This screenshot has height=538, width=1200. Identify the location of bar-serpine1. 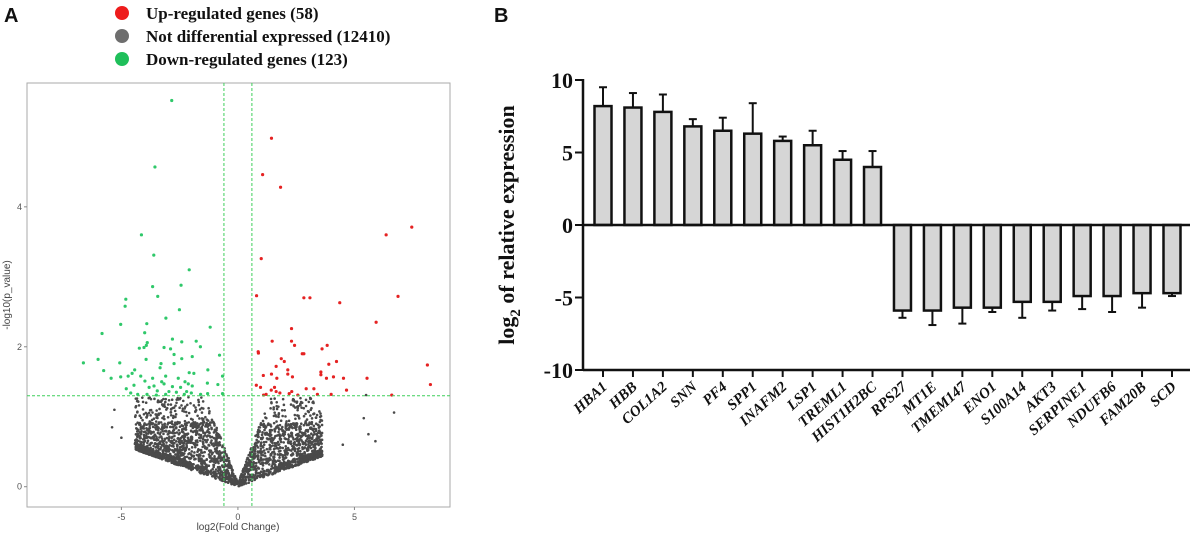
(1082, 260).